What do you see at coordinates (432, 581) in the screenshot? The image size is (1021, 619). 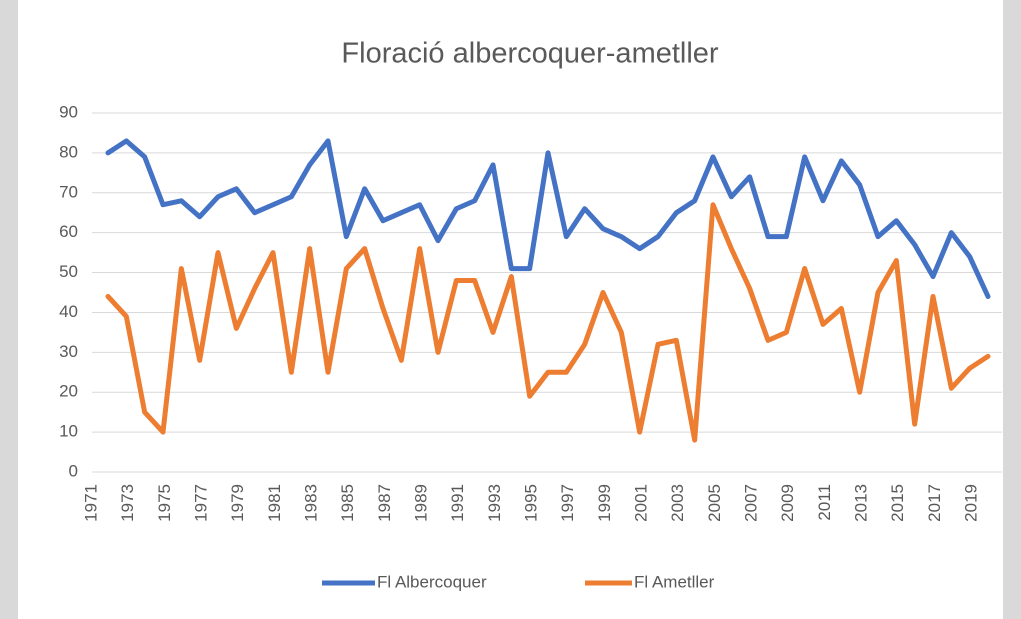 I see `legend-label: Fl Albercoquer` at bounding box center [432, 581].